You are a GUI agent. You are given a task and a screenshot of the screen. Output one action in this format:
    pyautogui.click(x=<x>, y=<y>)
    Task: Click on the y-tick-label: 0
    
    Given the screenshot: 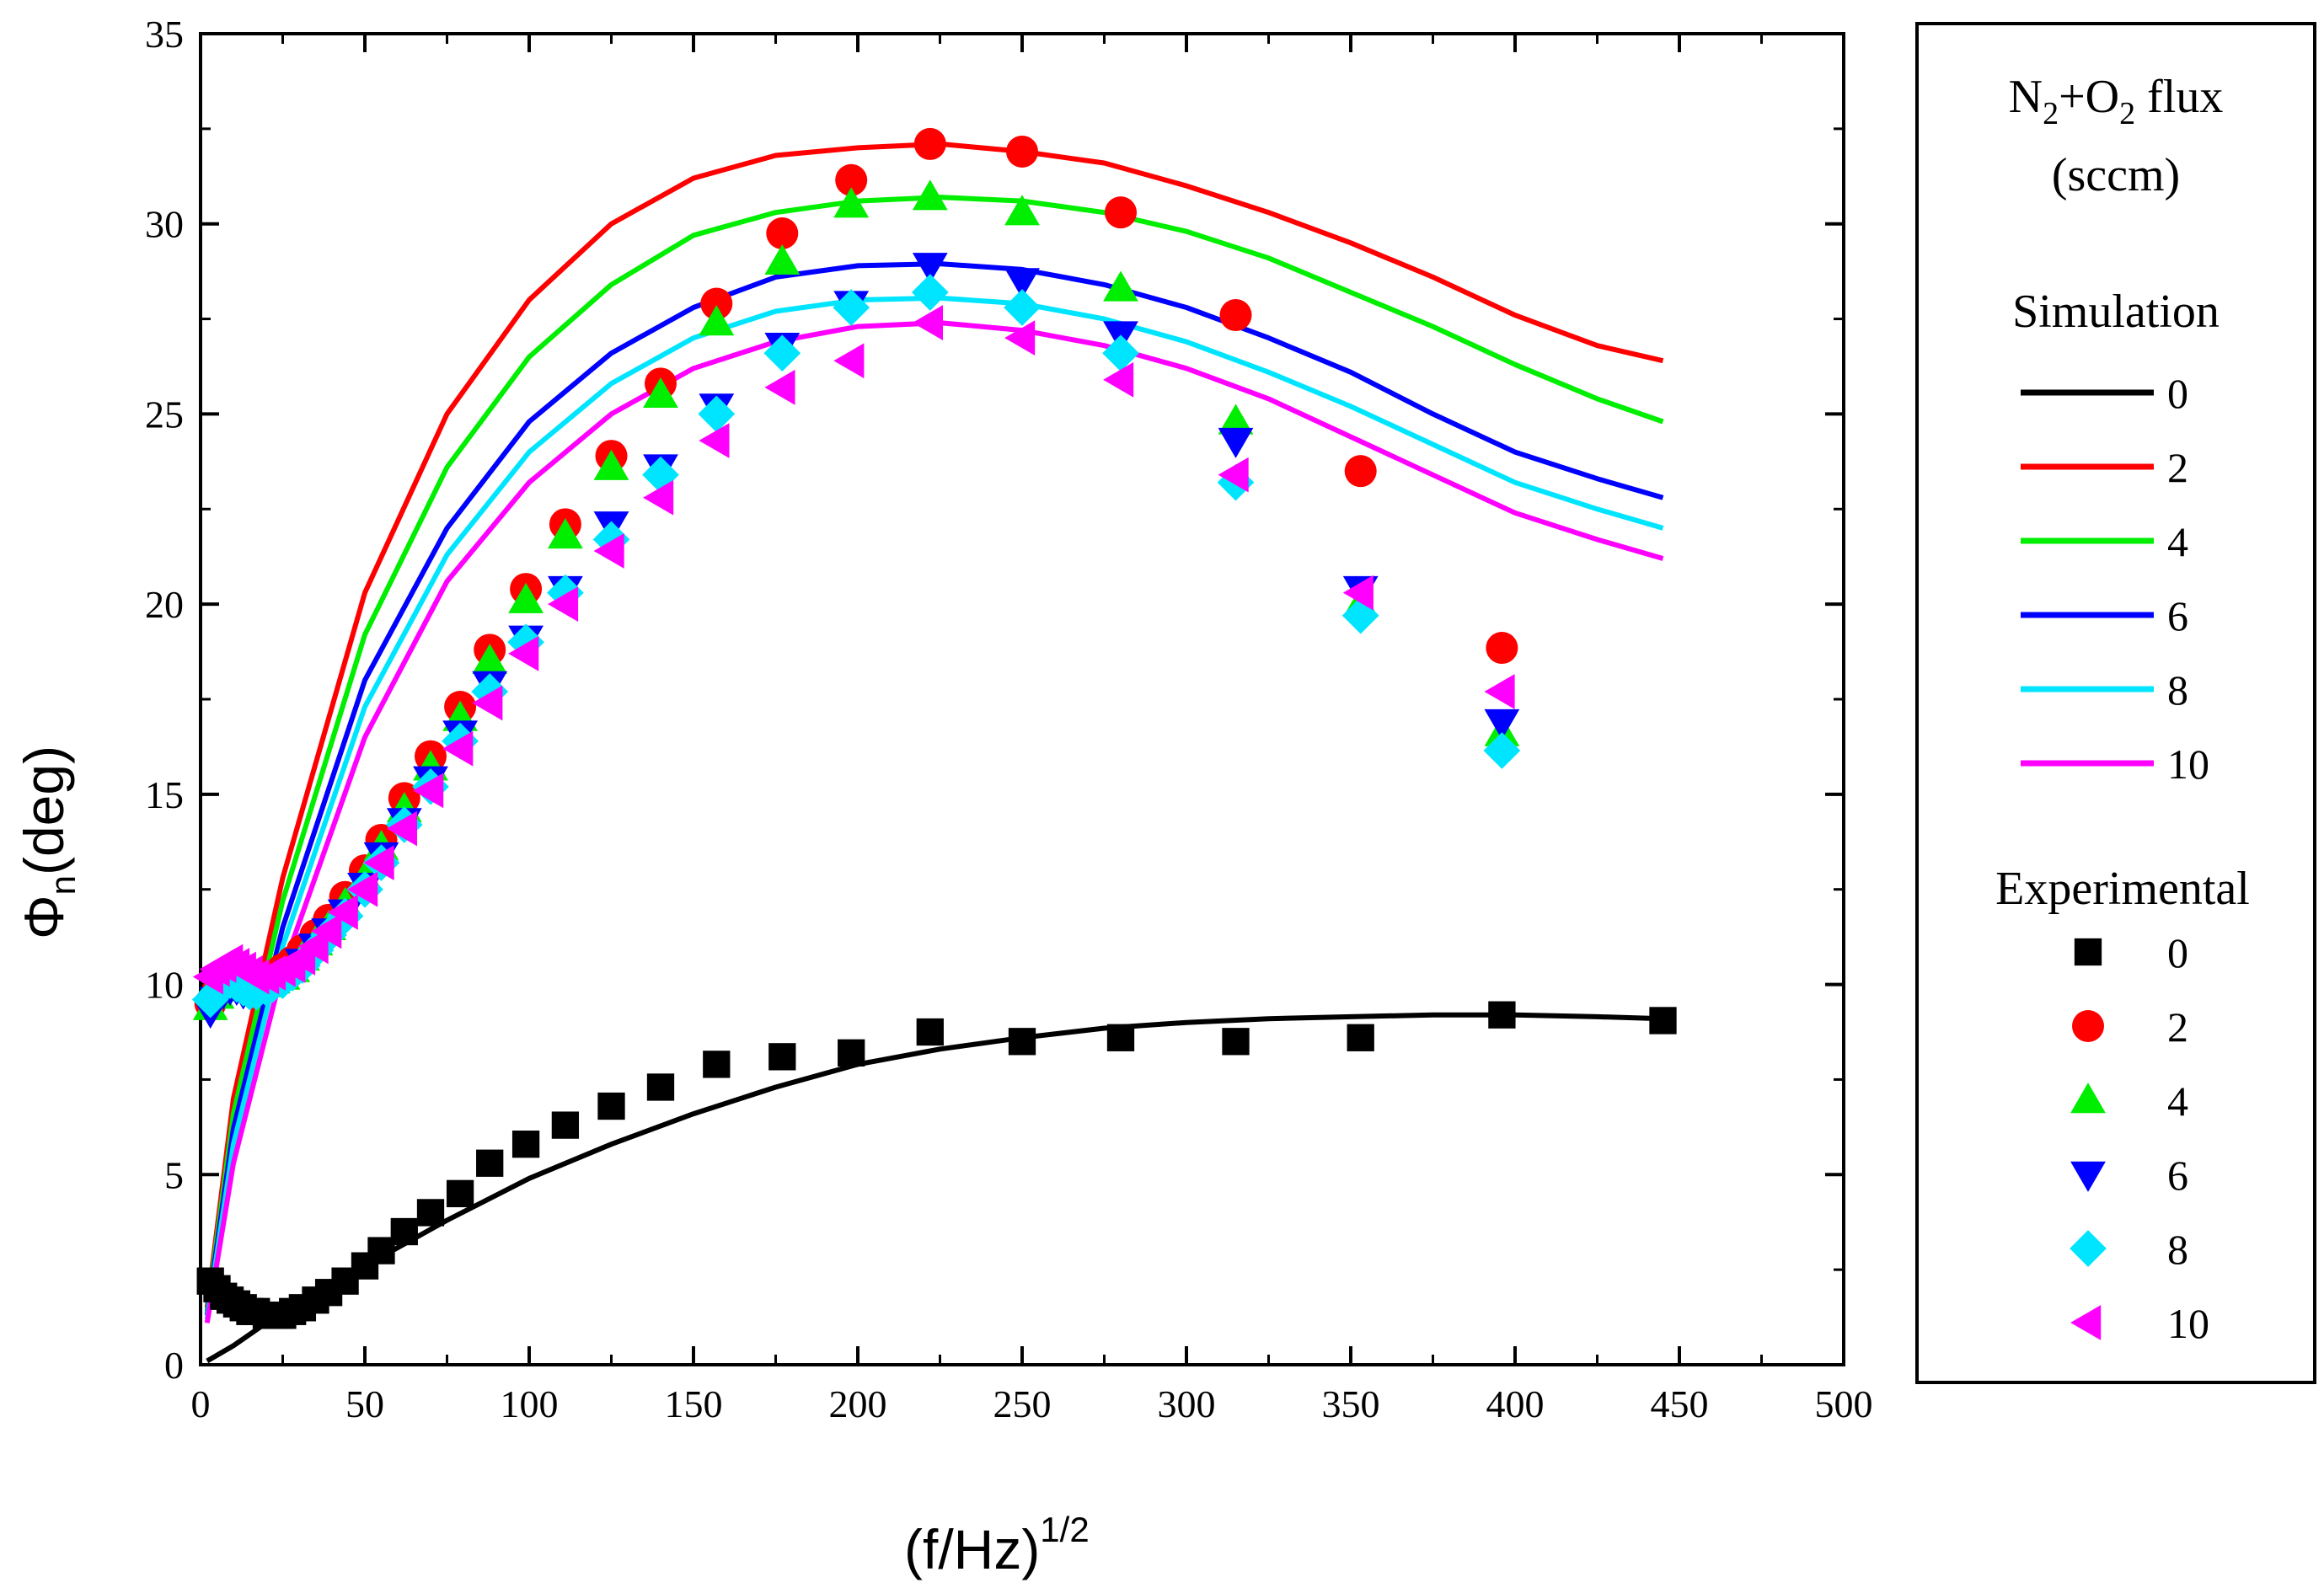 What is the action you would take?
    pyautogui.click(x=174, y=1366)
    